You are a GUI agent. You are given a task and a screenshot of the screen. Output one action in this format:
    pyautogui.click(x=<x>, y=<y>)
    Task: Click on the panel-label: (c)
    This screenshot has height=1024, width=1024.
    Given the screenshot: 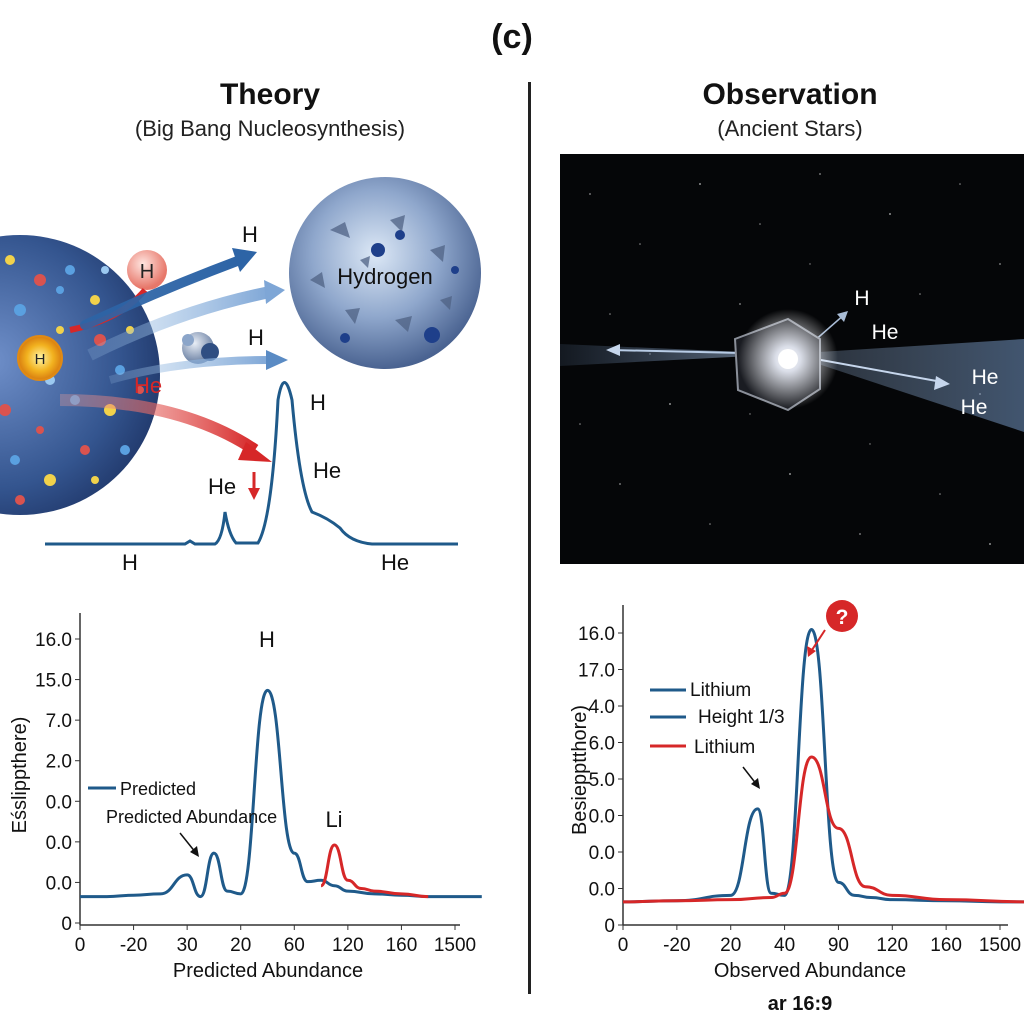 What is the action you would take?
    pyautogui.click(x=512, y=37)
    